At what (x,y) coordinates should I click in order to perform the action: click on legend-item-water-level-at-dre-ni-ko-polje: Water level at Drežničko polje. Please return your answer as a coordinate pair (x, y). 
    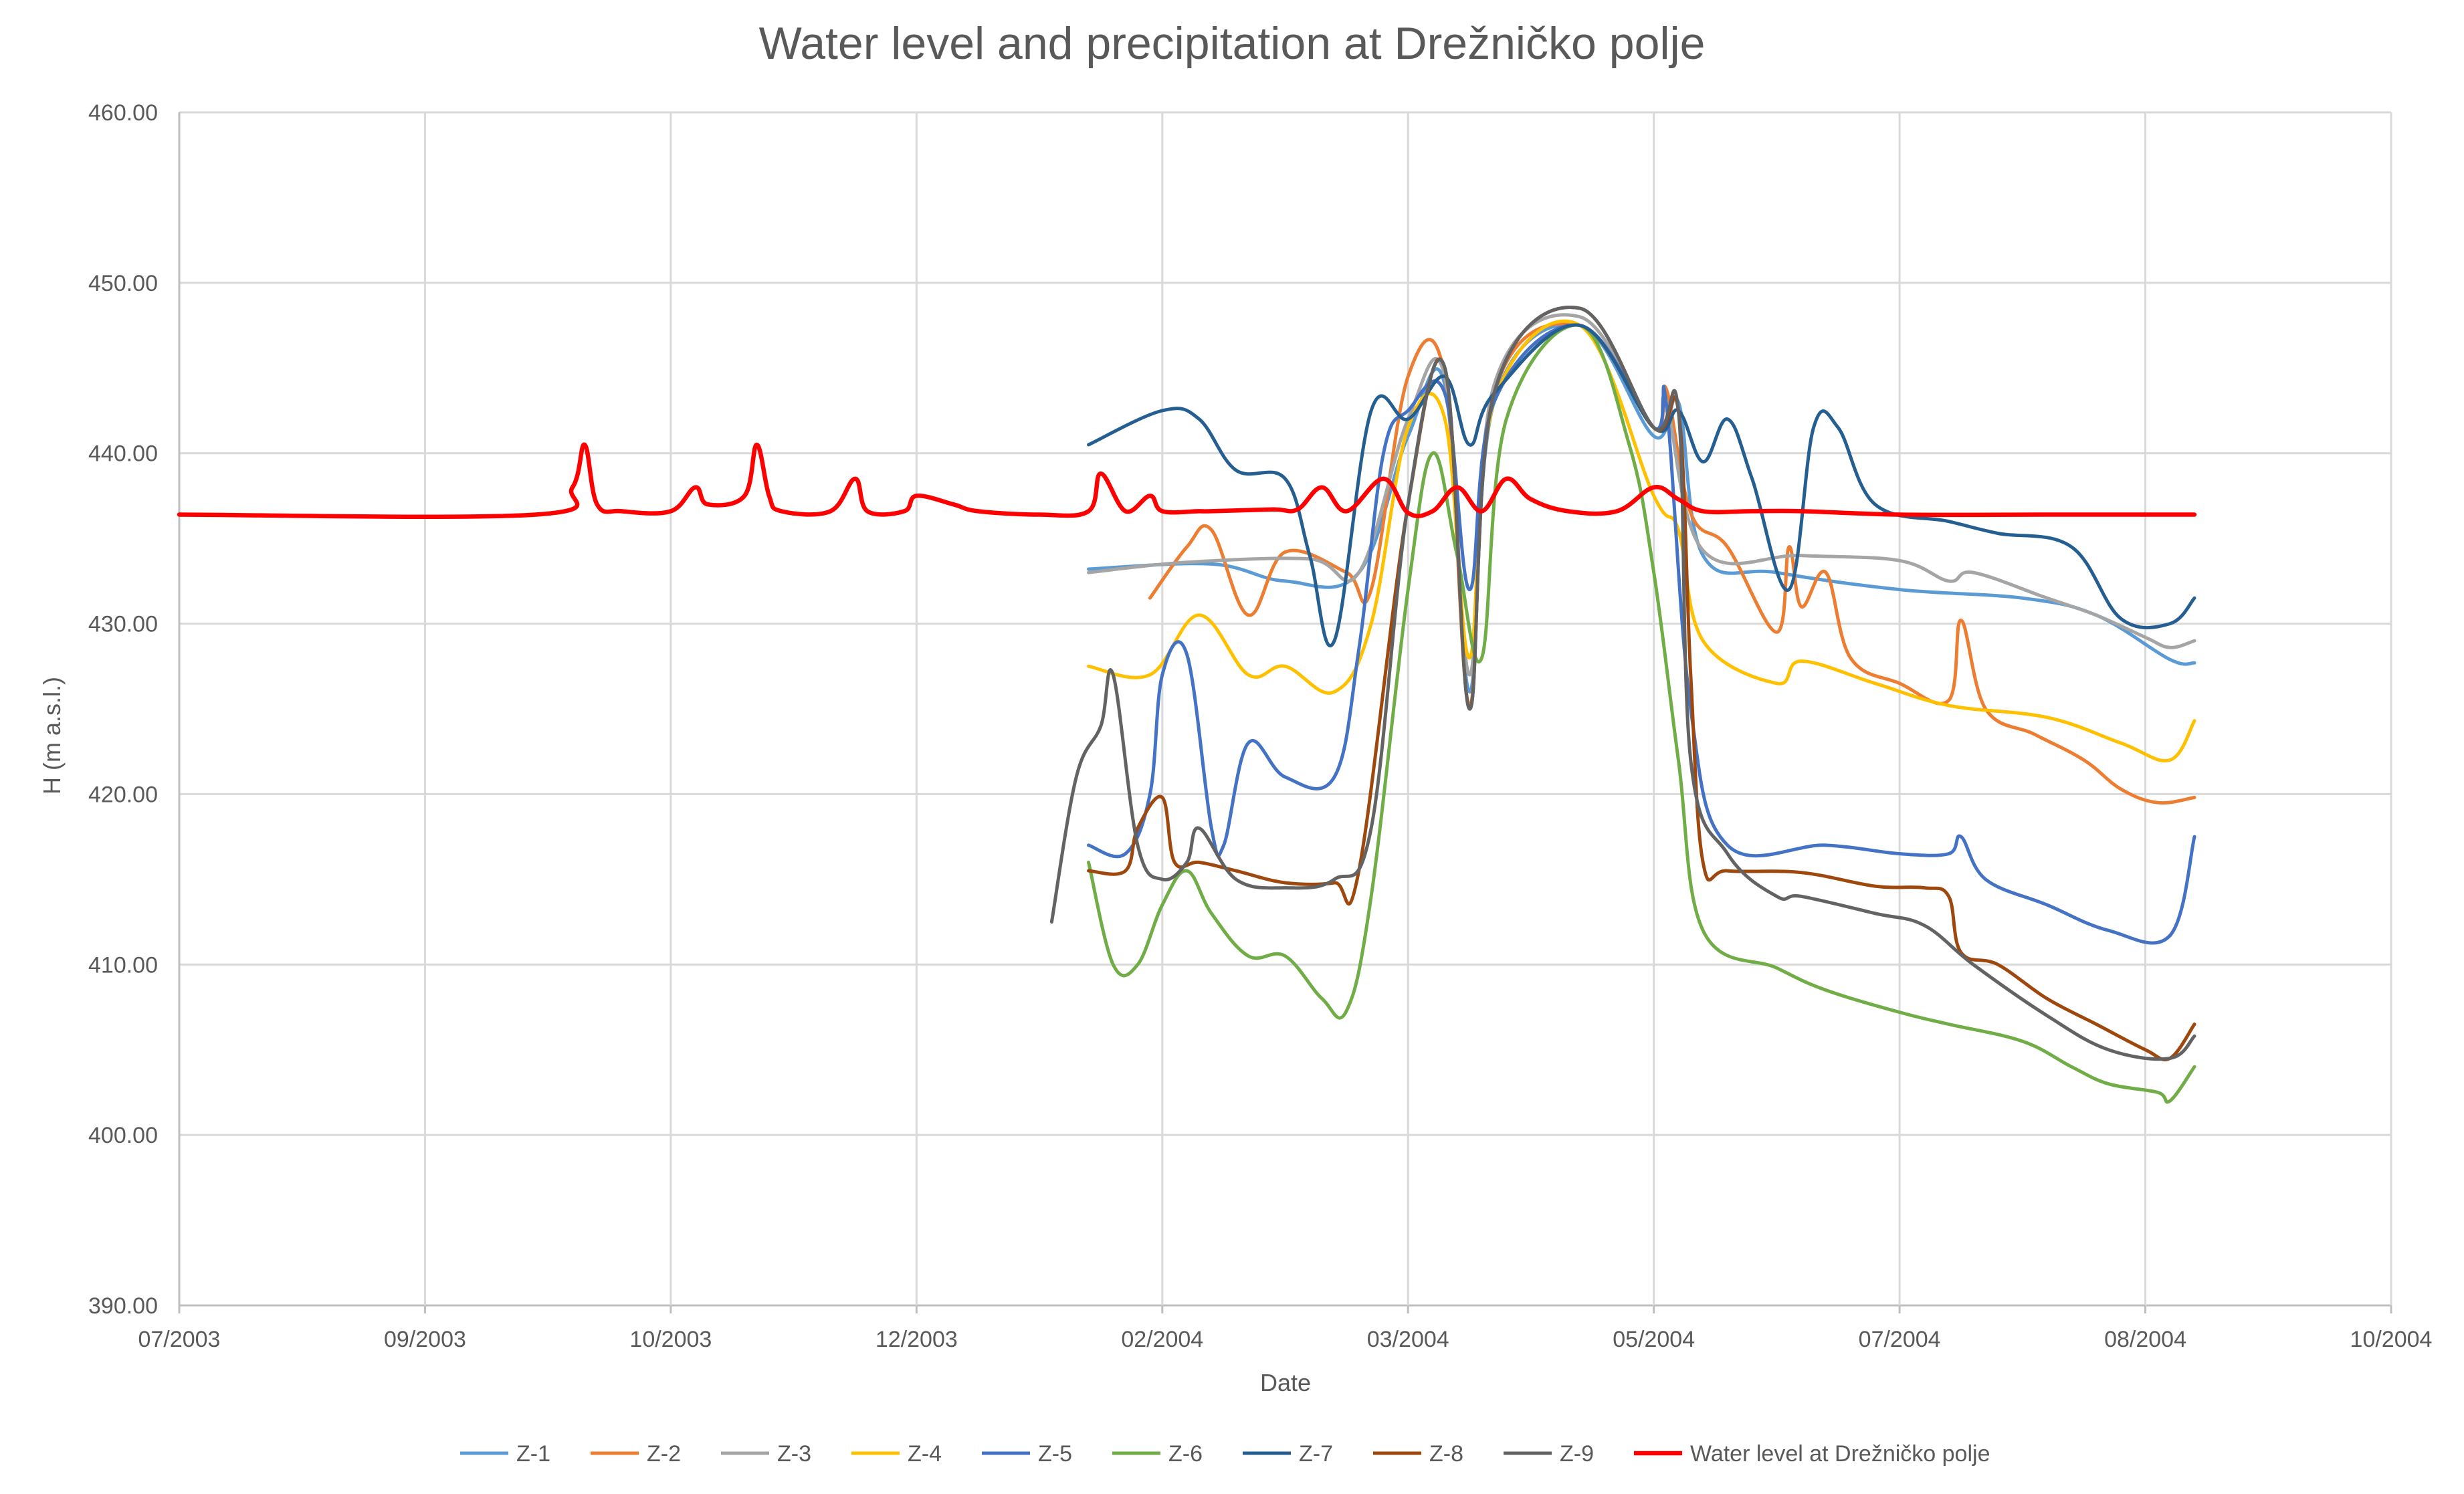
    Looking at the image, I should click on (1812, 1454).